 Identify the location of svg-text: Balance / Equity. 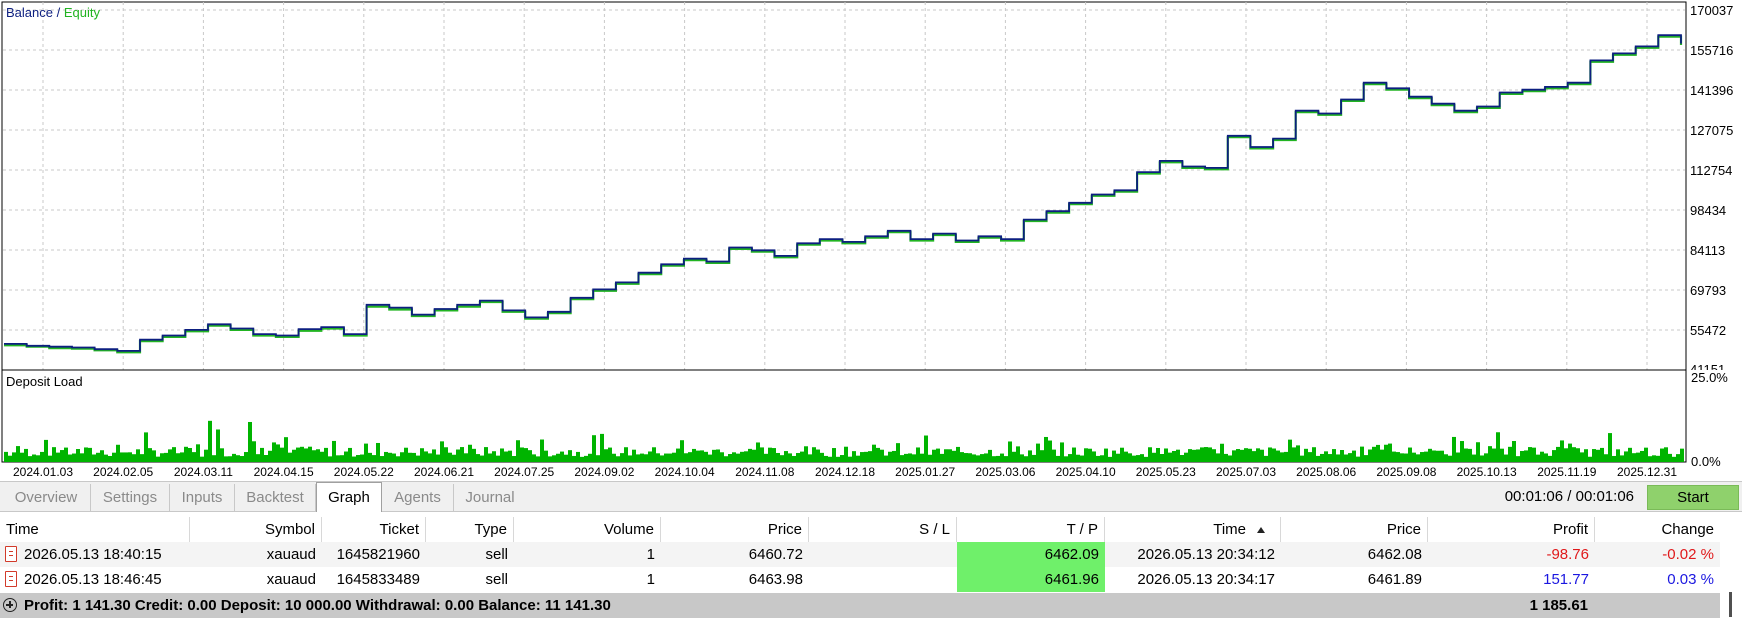
(53, 12).